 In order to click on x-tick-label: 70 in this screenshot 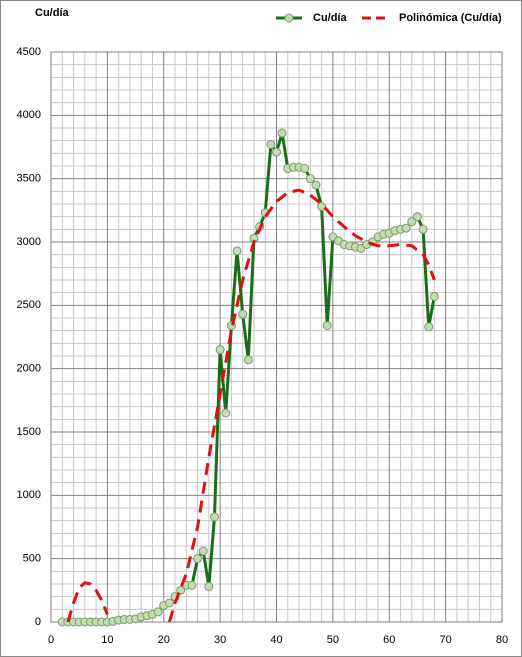, I will do `click(446, 640)`.